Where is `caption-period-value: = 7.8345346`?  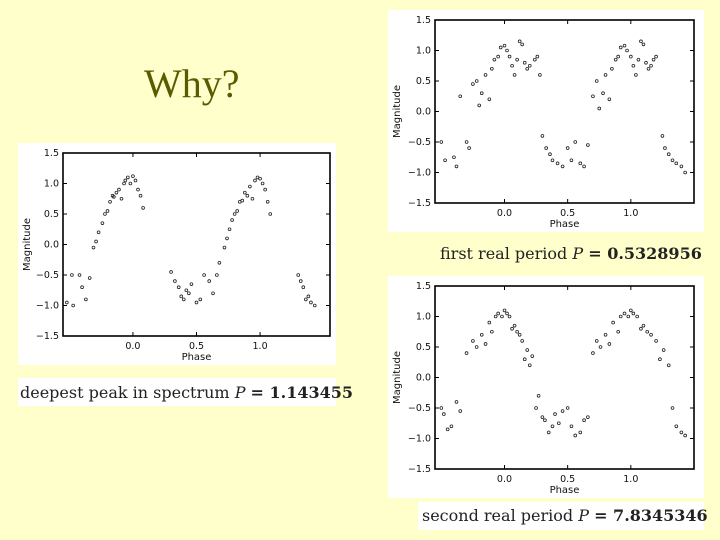 caption-period-value: = 7.8345346 is located at coordinates (651, 515).